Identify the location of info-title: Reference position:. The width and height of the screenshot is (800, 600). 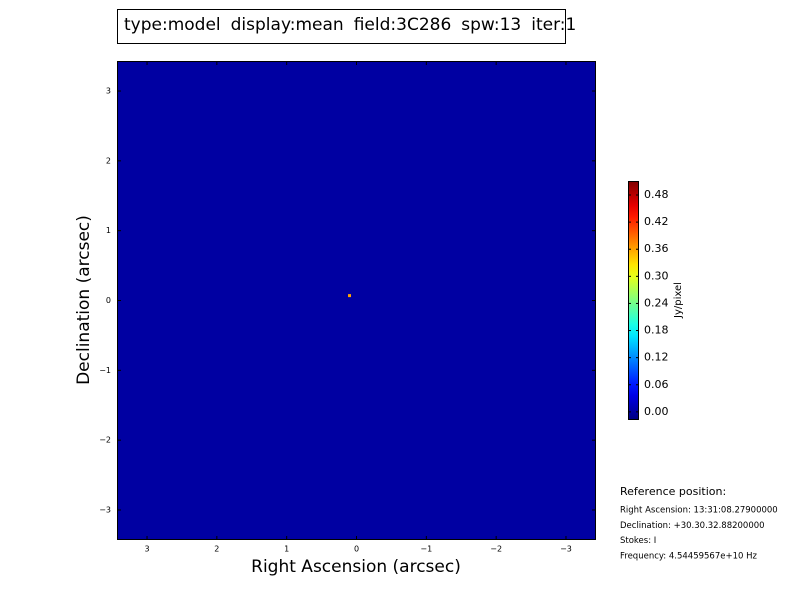
(673, 491).